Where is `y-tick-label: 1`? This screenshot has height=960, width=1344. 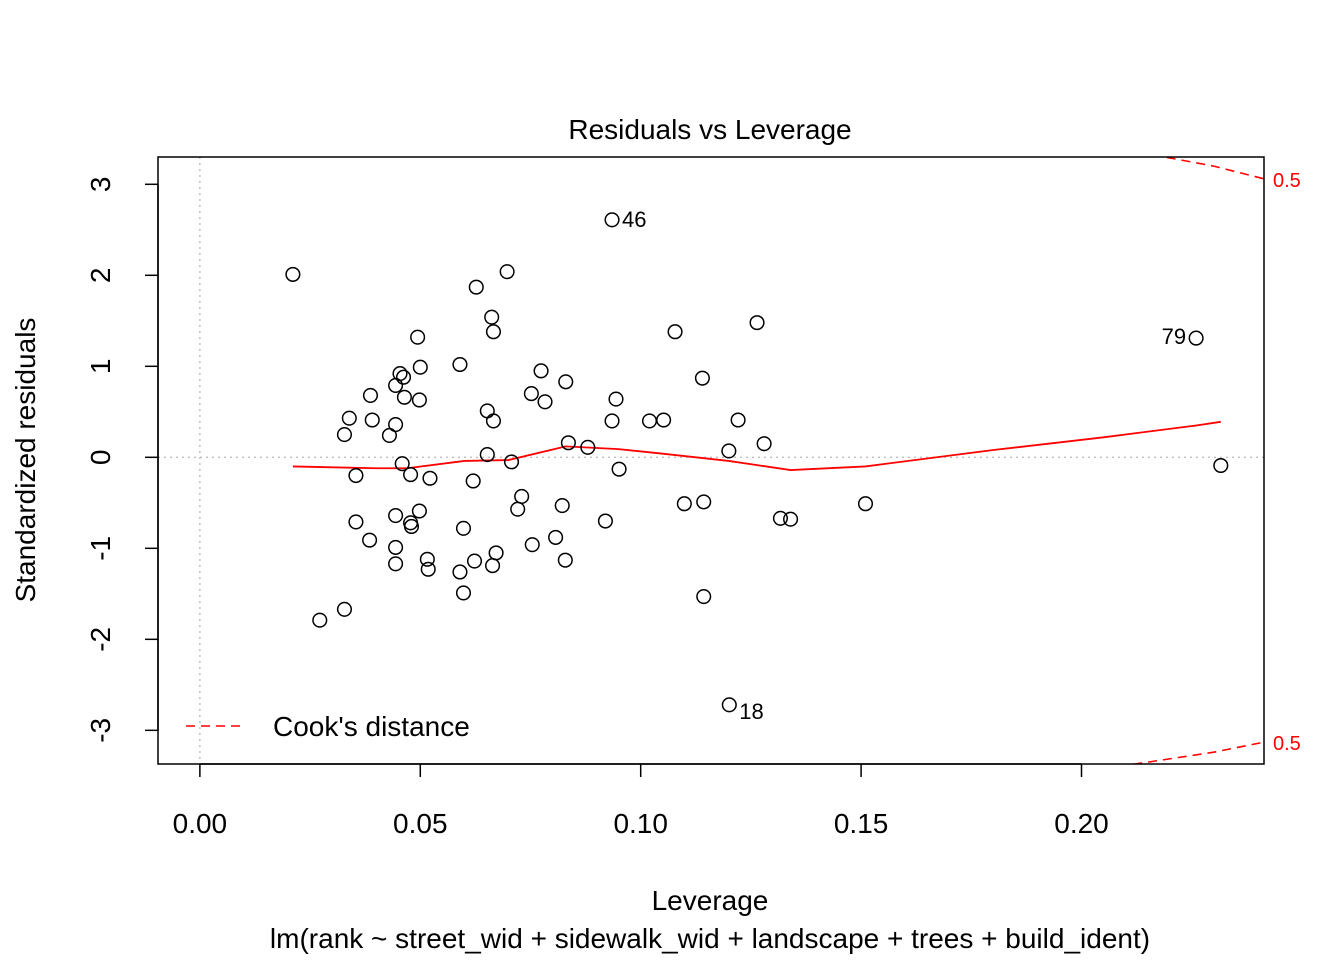 y-tick-label: 1 is located at coordinates (100, 367).